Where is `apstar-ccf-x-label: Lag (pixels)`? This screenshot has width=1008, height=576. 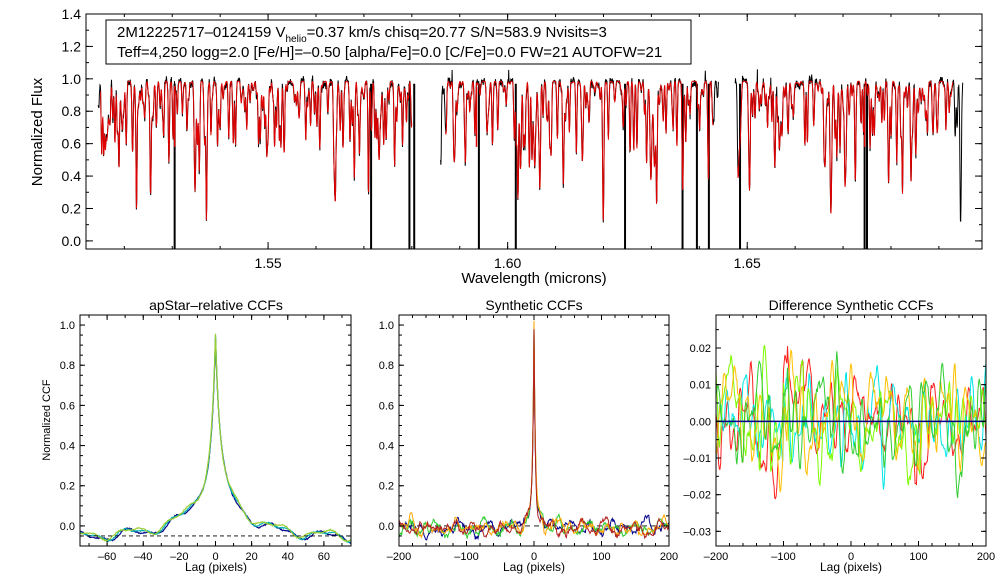
apstar-ccf-x-label: Lag (pixels) is located at coordinates (216, 567).